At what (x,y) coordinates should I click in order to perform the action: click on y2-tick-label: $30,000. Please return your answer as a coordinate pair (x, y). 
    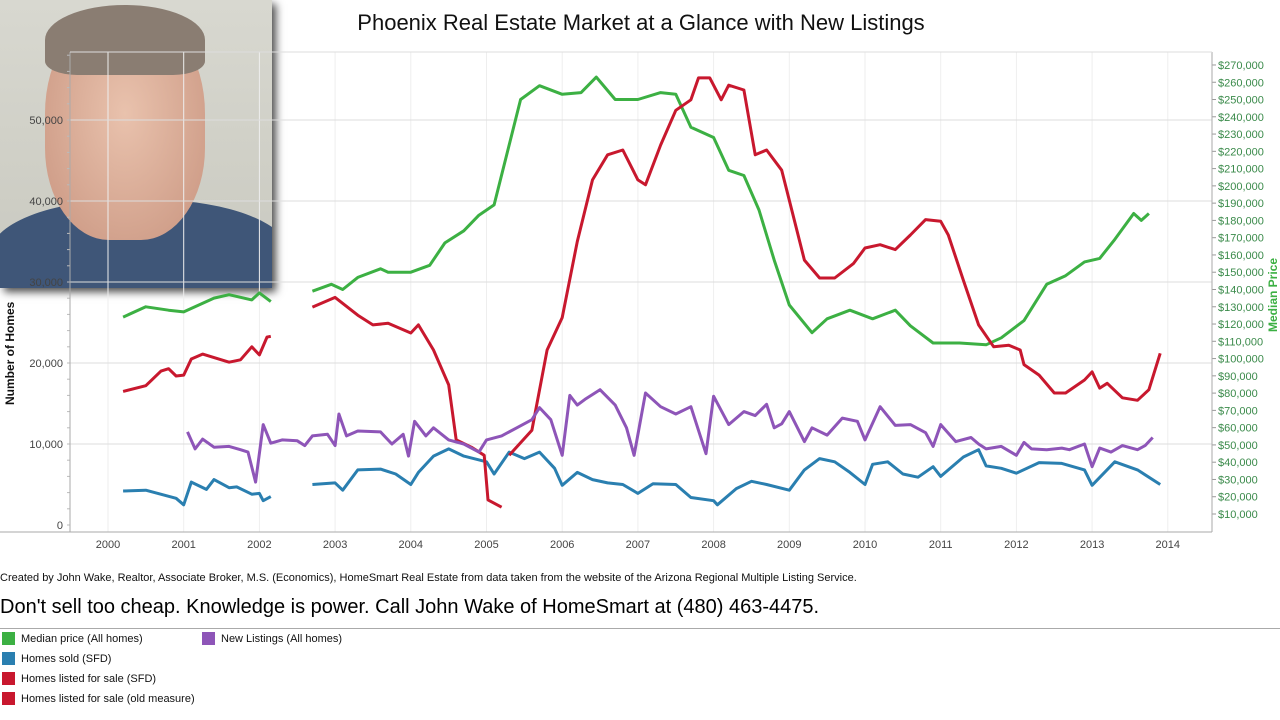
    Looking at the image, I should click on (1238, 480).